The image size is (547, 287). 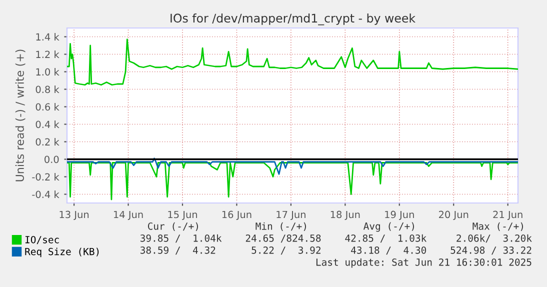 What do you see at coordinates (182, 215) in the screenshot?
I see `x-tick-label: 15 Jun` at bounding box center [182, 215].